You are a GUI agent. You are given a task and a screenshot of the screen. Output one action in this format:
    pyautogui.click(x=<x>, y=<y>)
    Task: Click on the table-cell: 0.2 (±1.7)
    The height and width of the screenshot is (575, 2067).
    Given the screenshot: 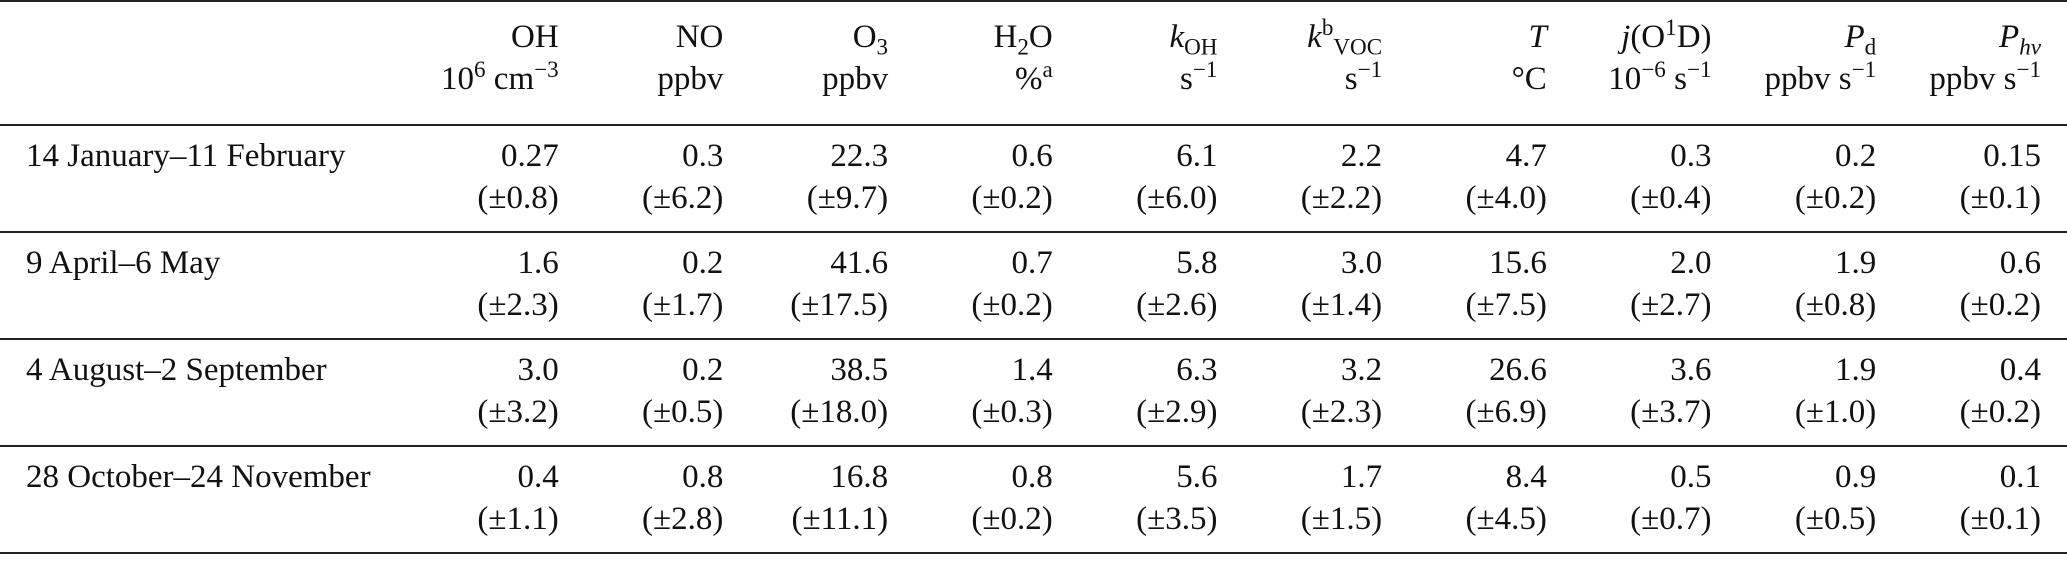 What is the action you would take?
    pyautogui.click(x=667, y=285)
    